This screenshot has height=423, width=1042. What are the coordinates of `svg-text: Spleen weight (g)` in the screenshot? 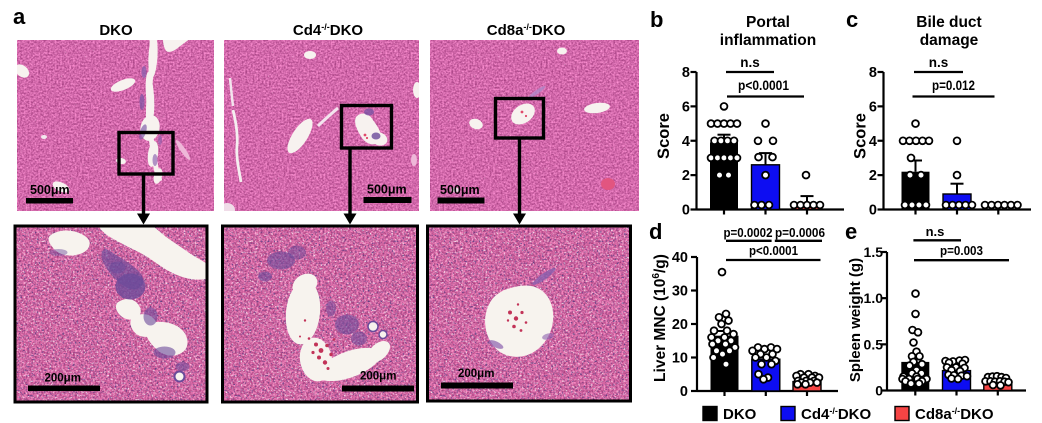 It's located at (855, 320).